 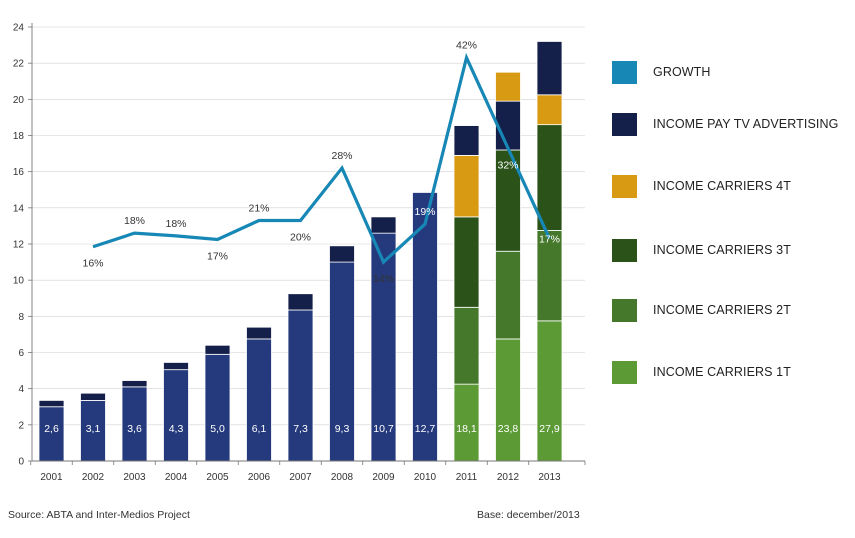 What do you see at coordinates (342, 429) in the screenshot?
I see `bar-value-label: 9,3` at bounding box center [342, 429].